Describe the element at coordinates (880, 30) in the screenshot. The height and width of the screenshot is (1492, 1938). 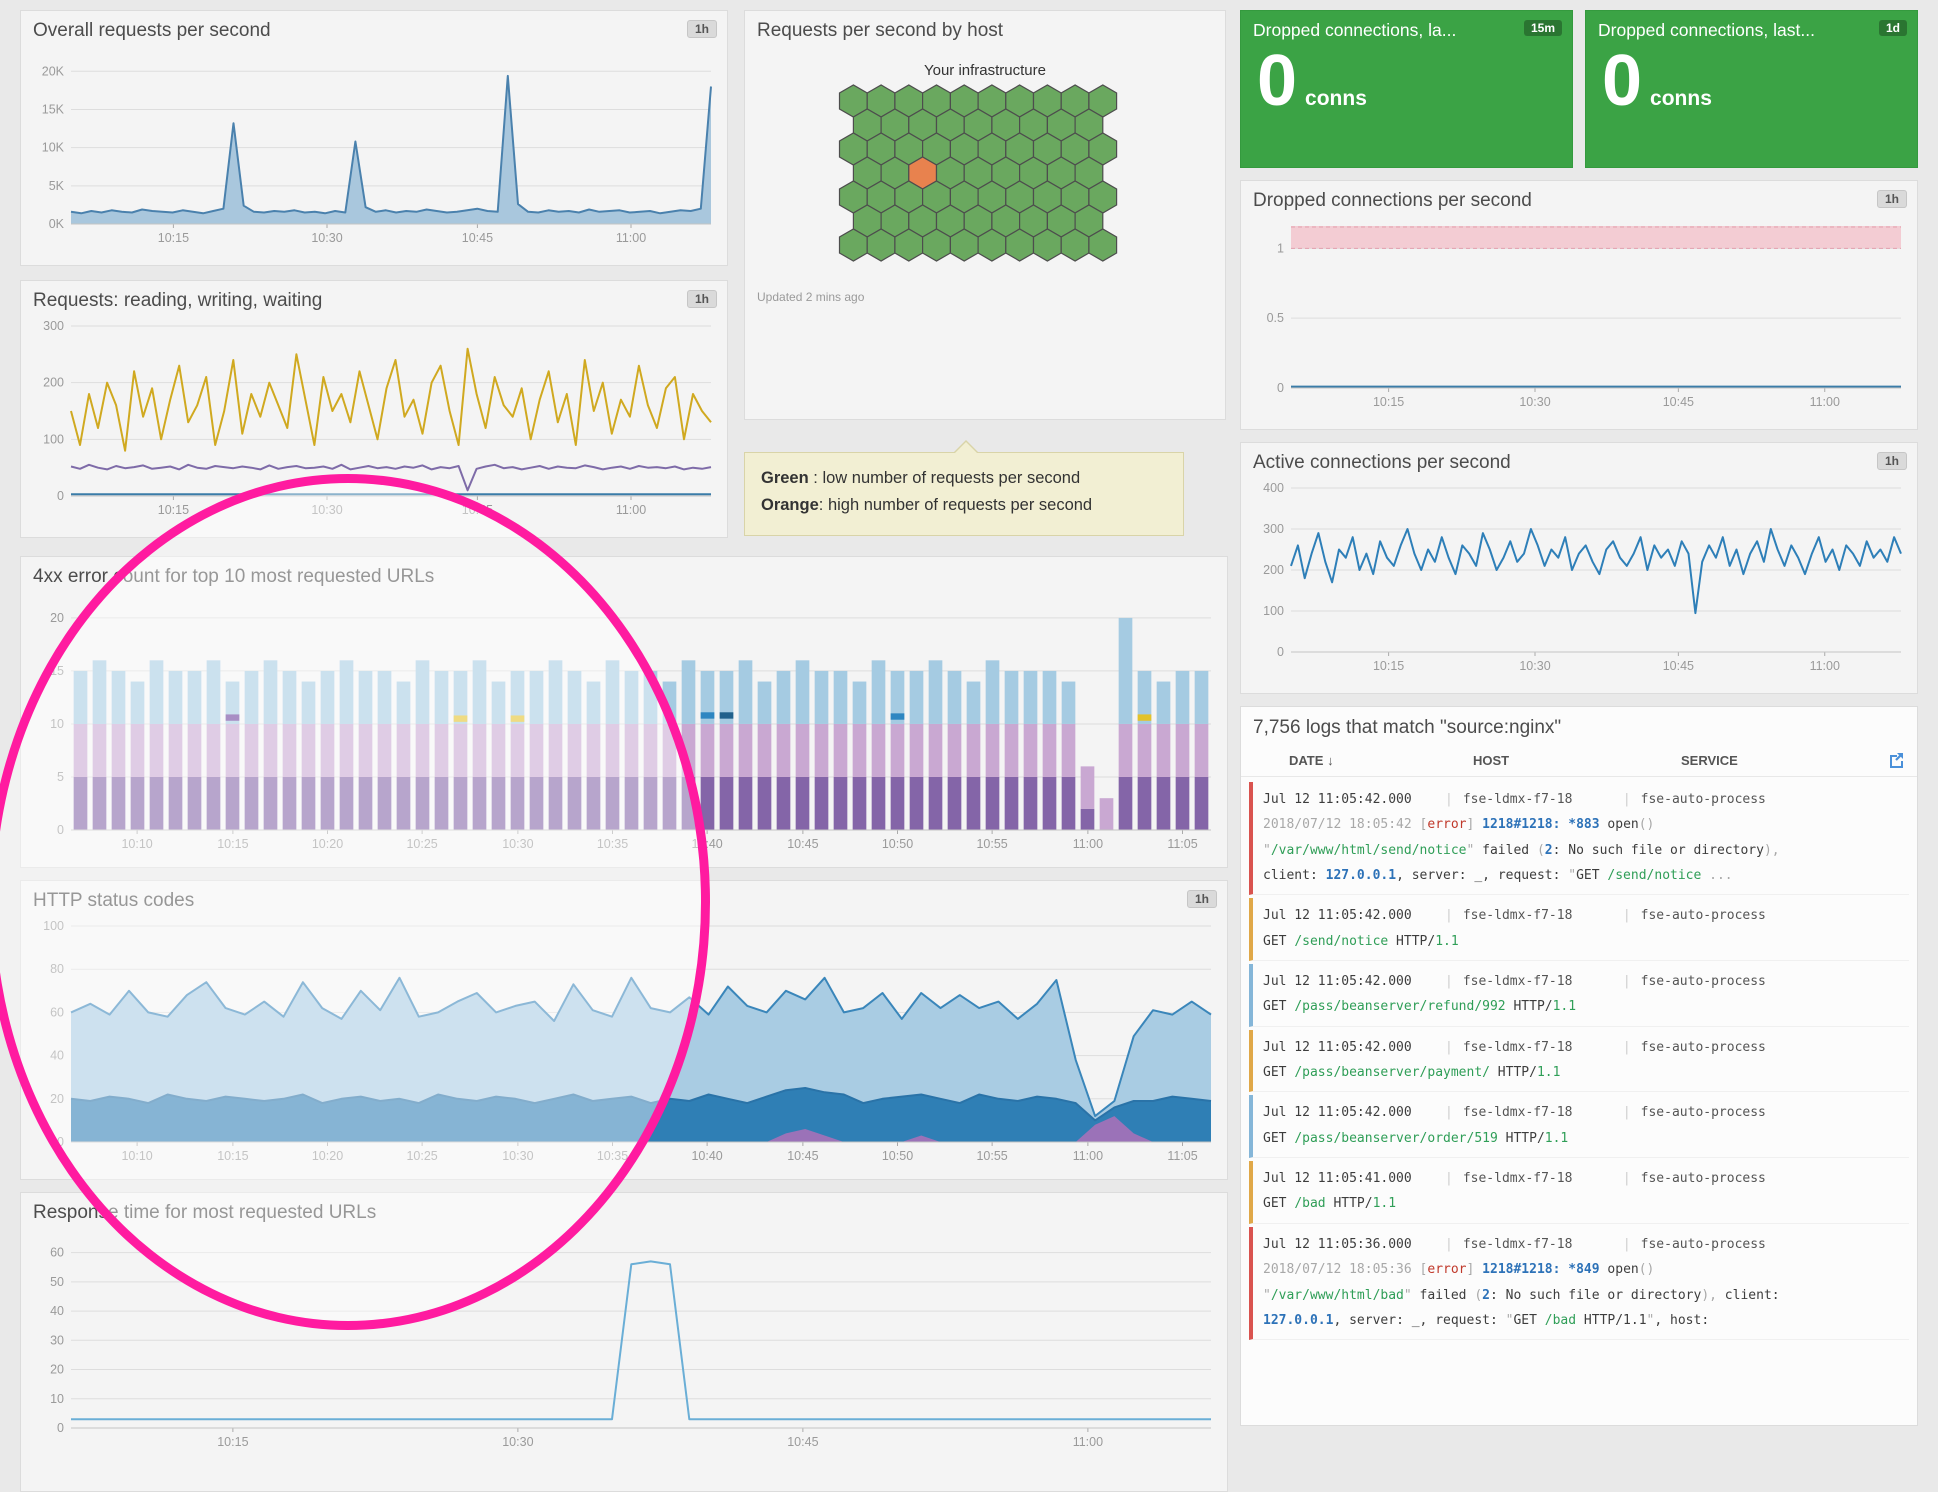
I see `panel-title: Requests per second by host` at that location.